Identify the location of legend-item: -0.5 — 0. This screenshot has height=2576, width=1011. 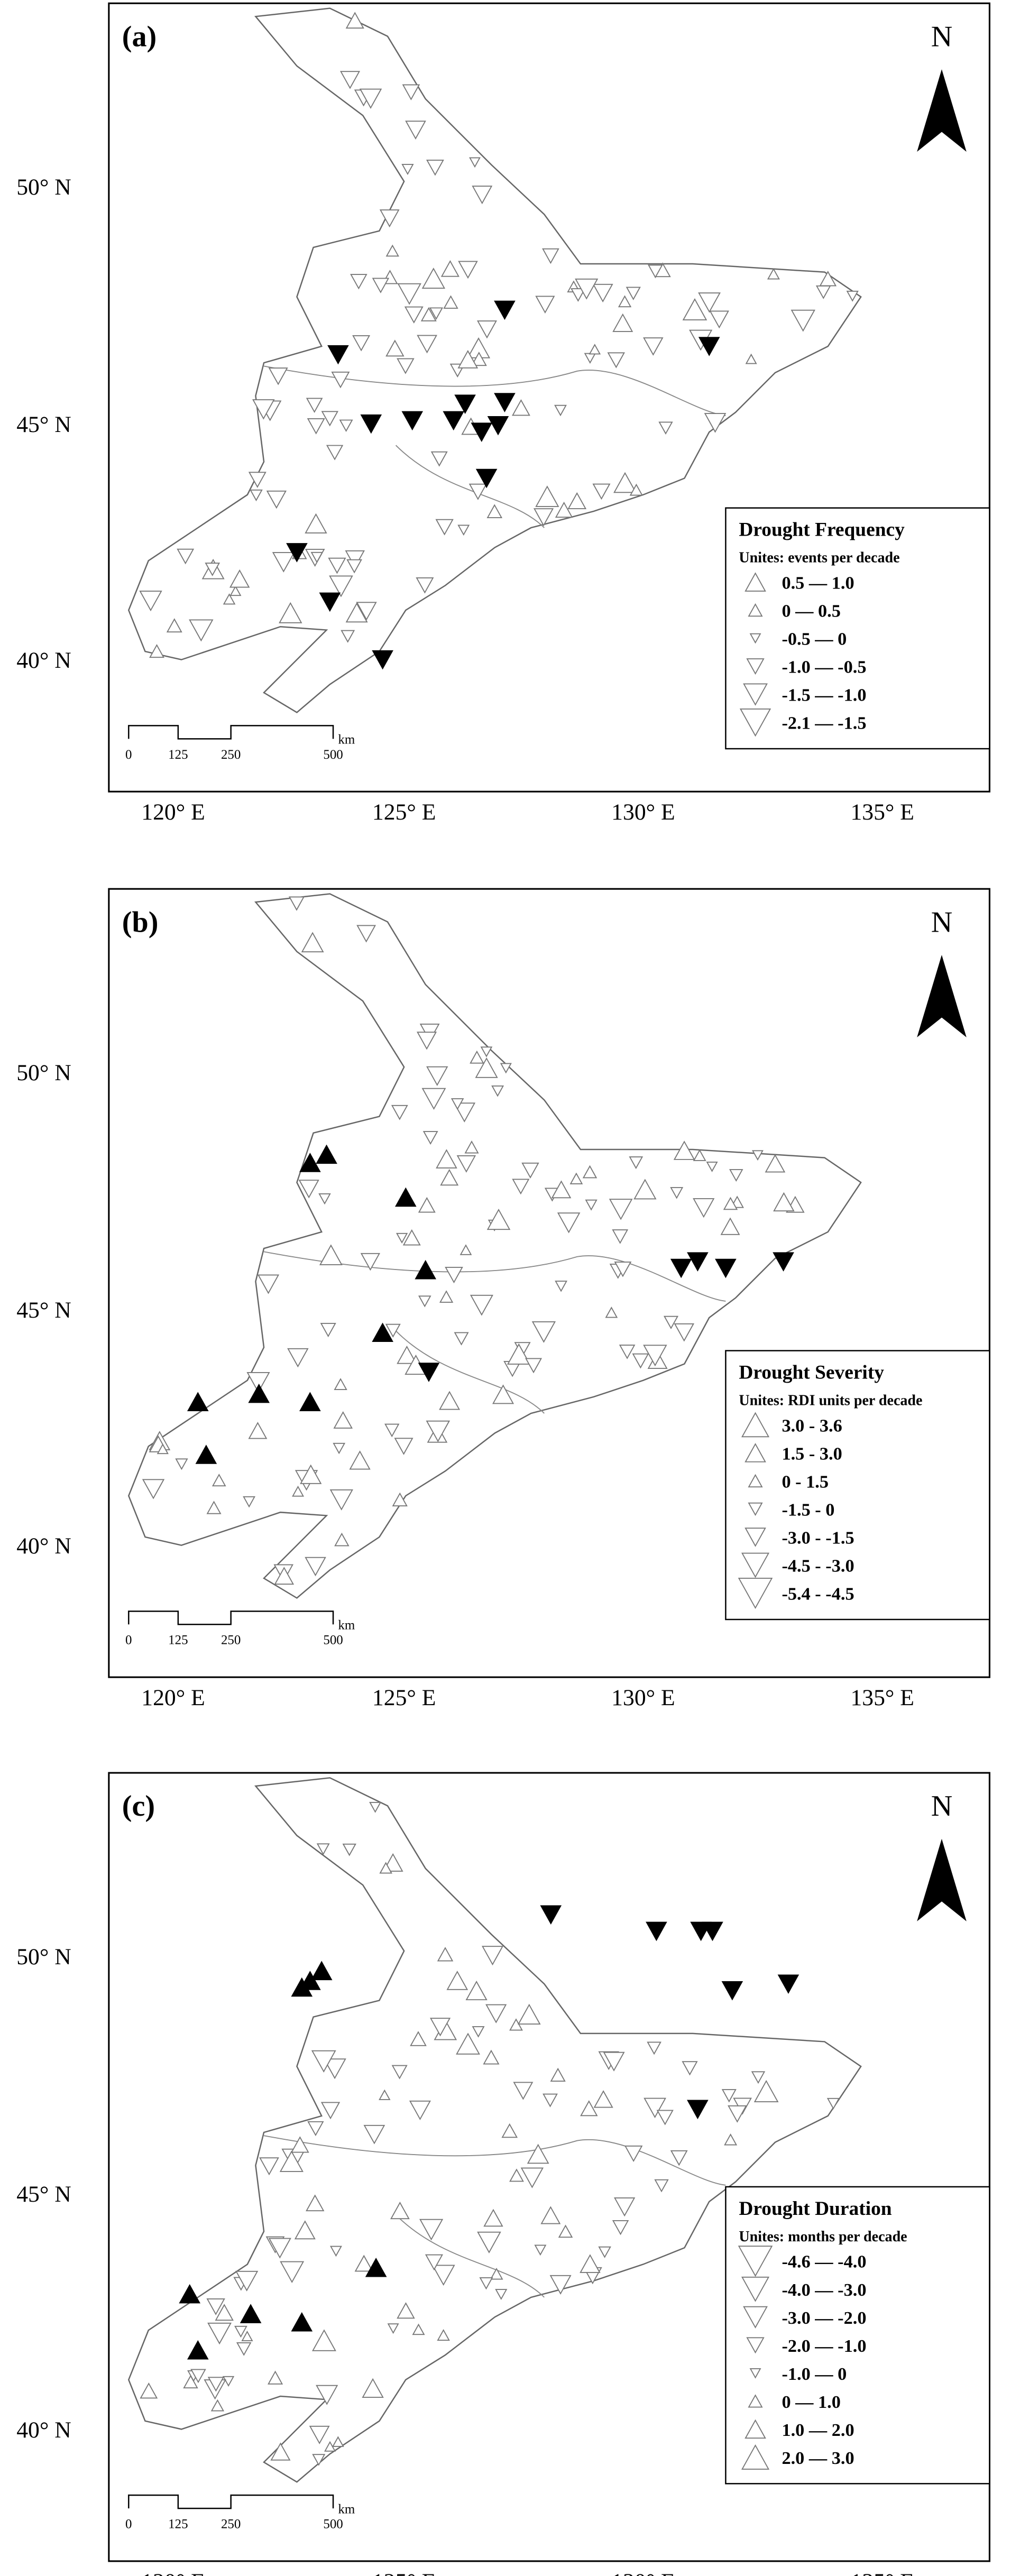
(815, 639).